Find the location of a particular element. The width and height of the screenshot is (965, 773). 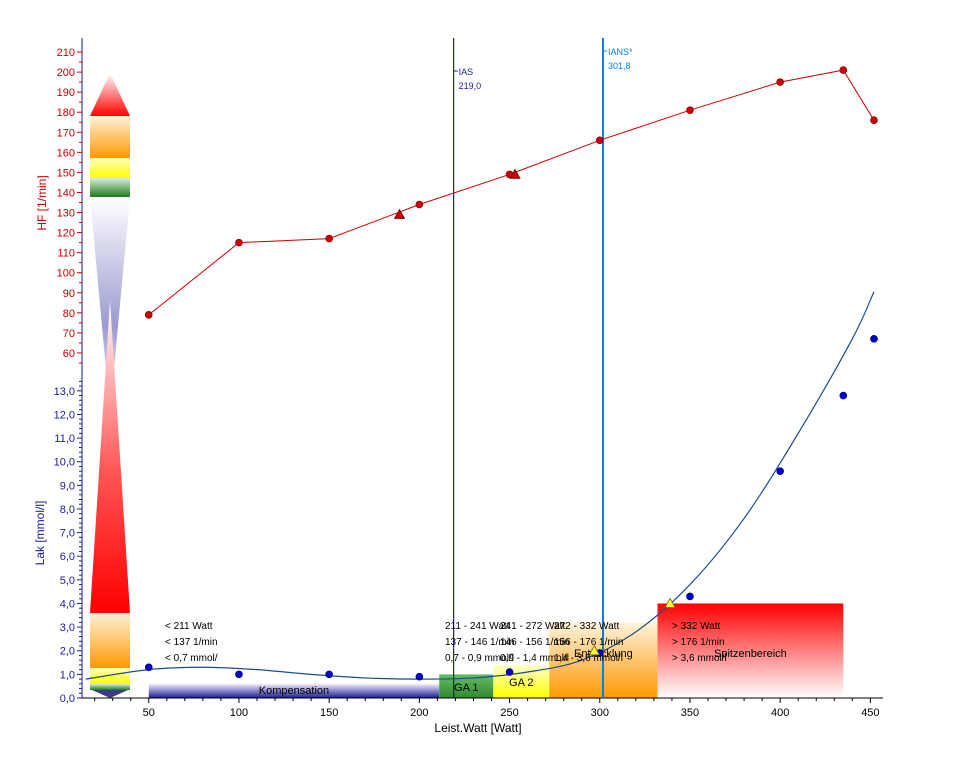

hf-tick-label: 120 is located at coordinates (66, 234).